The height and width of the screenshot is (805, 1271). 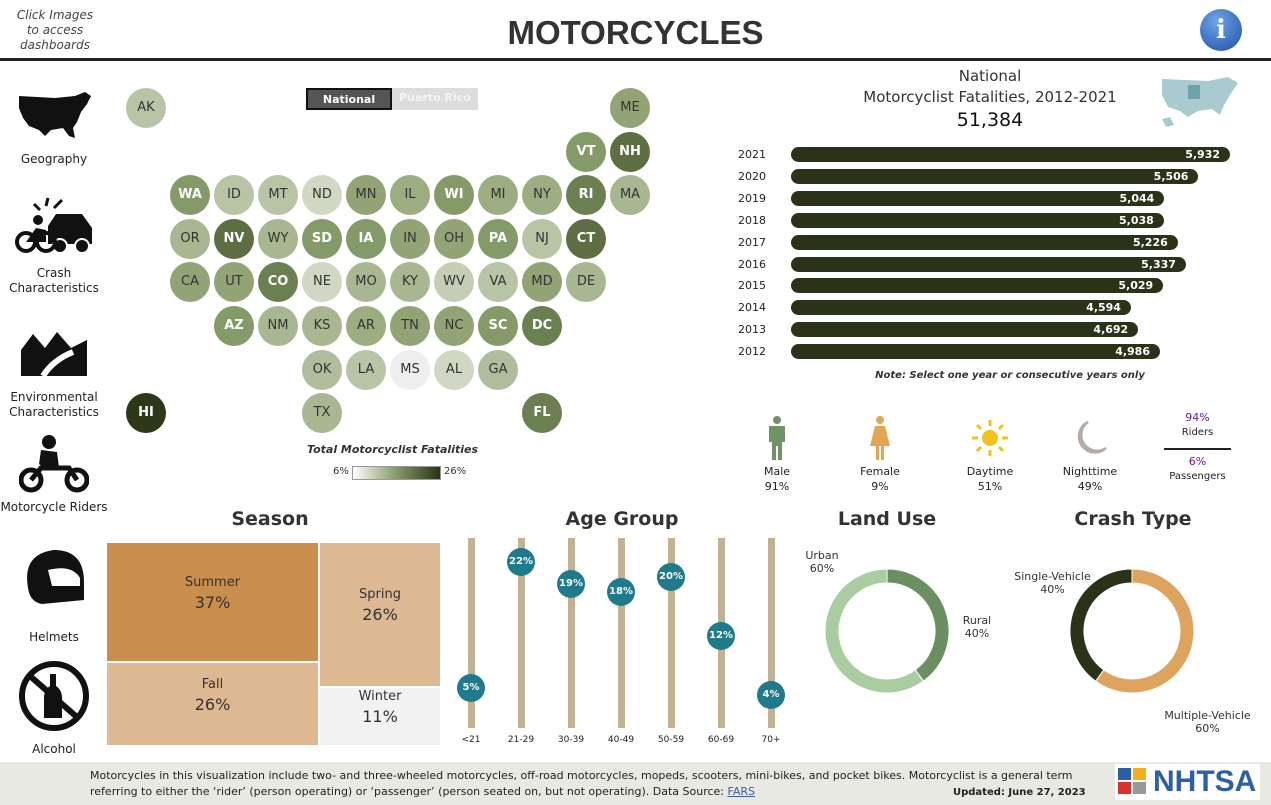 What do you see at coordinates (366, 195) in the screenshot?
I see `state-mn: MN` at bounding box center [366, 195].